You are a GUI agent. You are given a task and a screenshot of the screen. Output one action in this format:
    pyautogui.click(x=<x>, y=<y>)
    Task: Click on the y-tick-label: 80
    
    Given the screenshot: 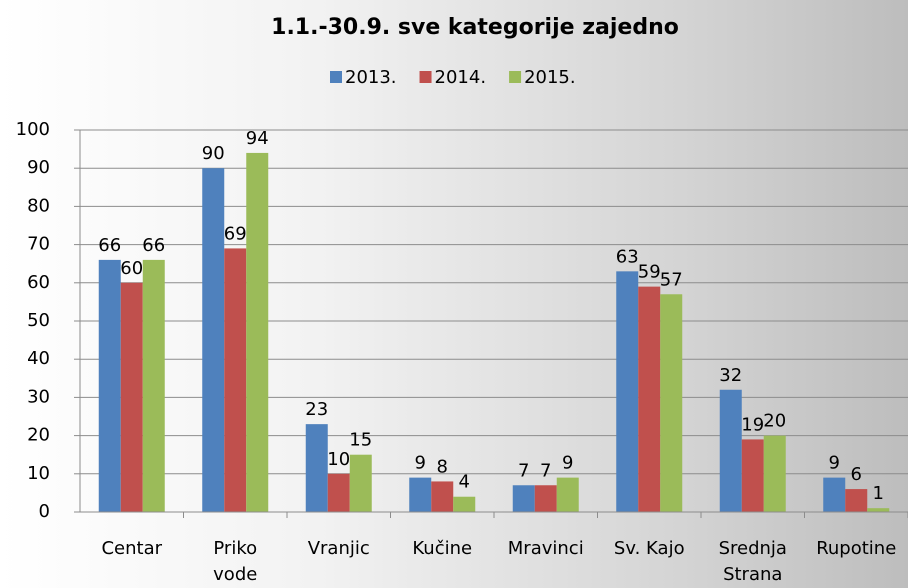 What is the action you would take?
    pyautogui.click(x=38, y=205)
    